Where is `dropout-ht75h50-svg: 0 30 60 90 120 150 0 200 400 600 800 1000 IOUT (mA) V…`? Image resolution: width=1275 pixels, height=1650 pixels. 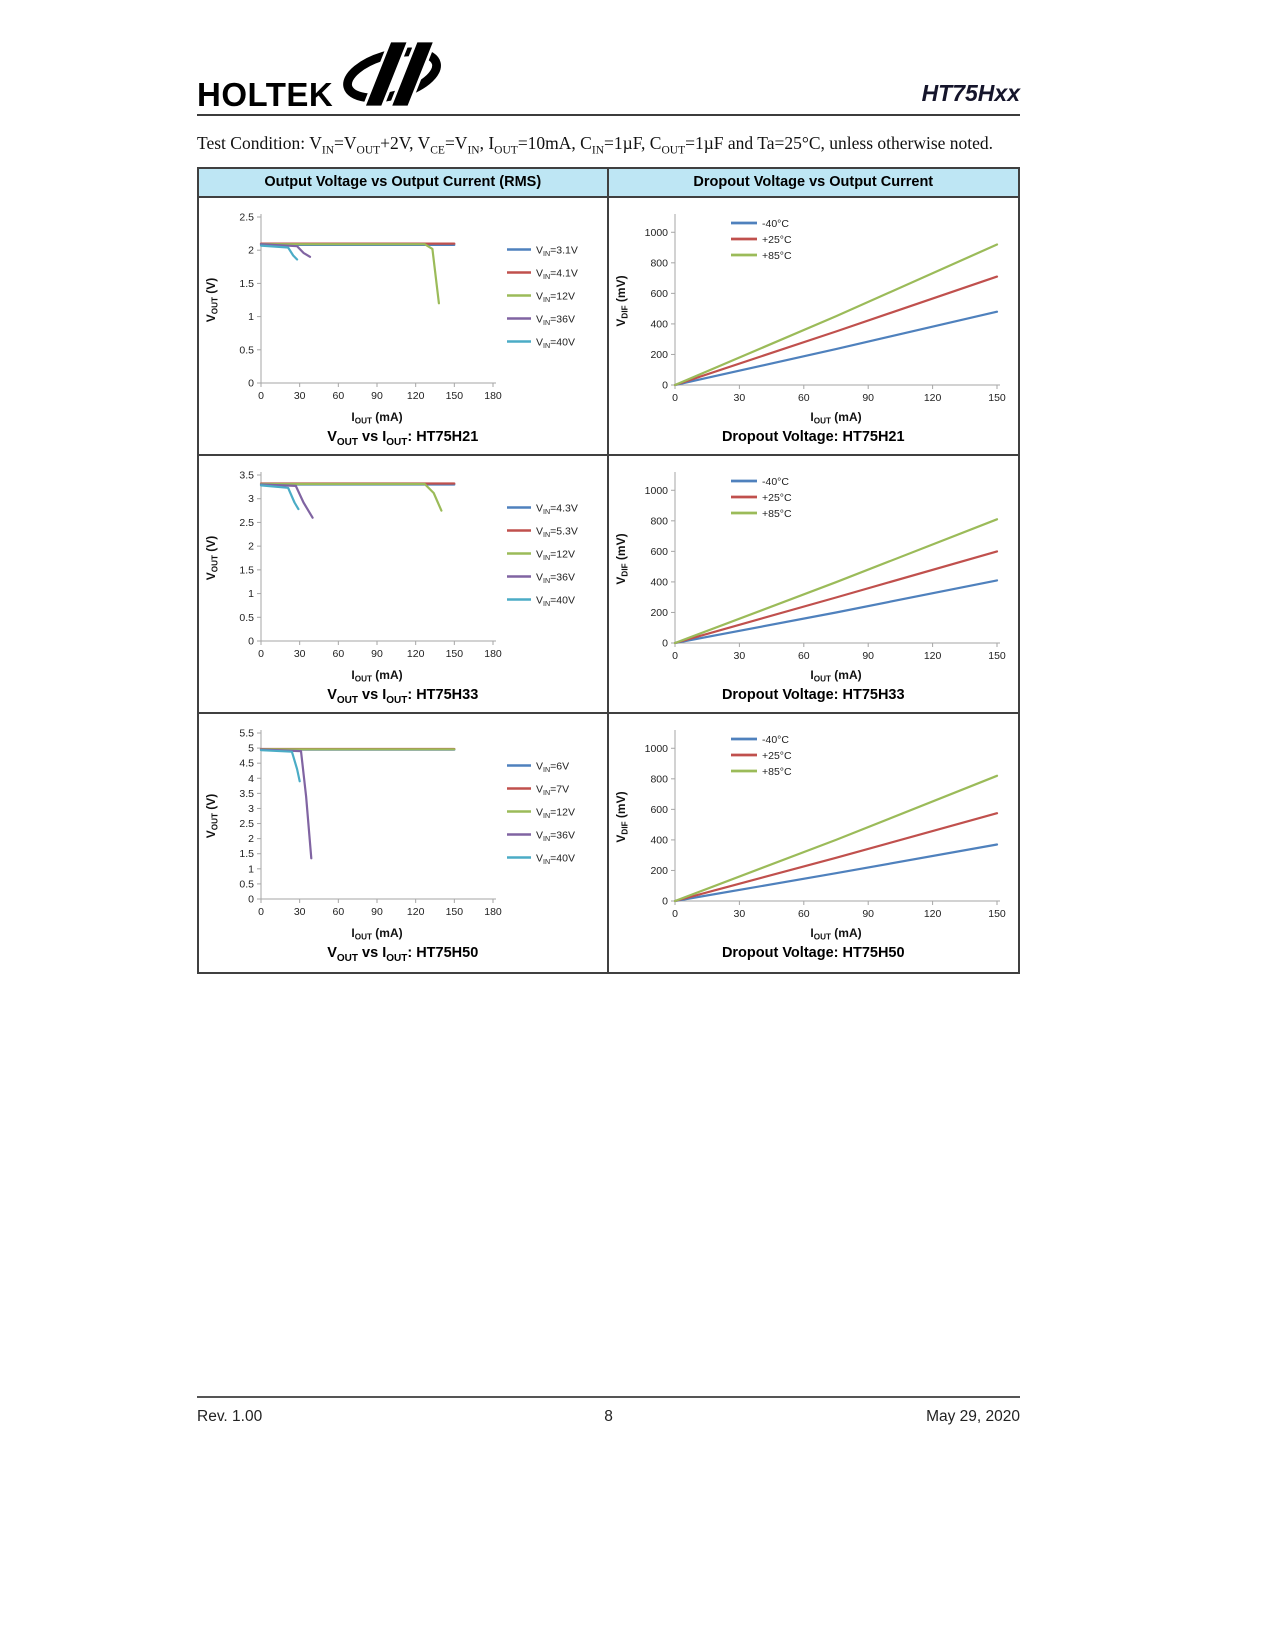
dropout-ht75h50-svg: 0 30 60 90 120 150 0 200 400 600 800 1000 IOUT (mA) V… is located at coordinates (810, 836).